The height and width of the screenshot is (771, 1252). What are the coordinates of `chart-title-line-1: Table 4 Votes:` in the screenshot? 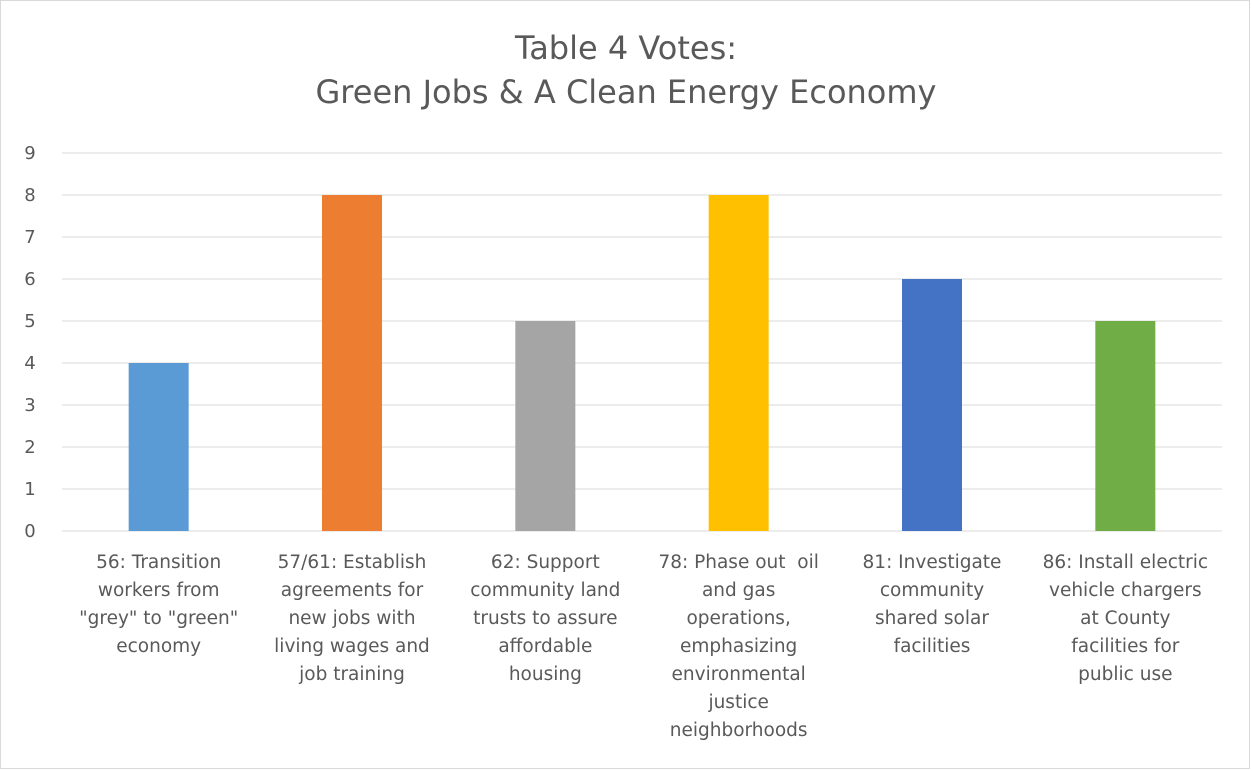 It's located at (626, 48).